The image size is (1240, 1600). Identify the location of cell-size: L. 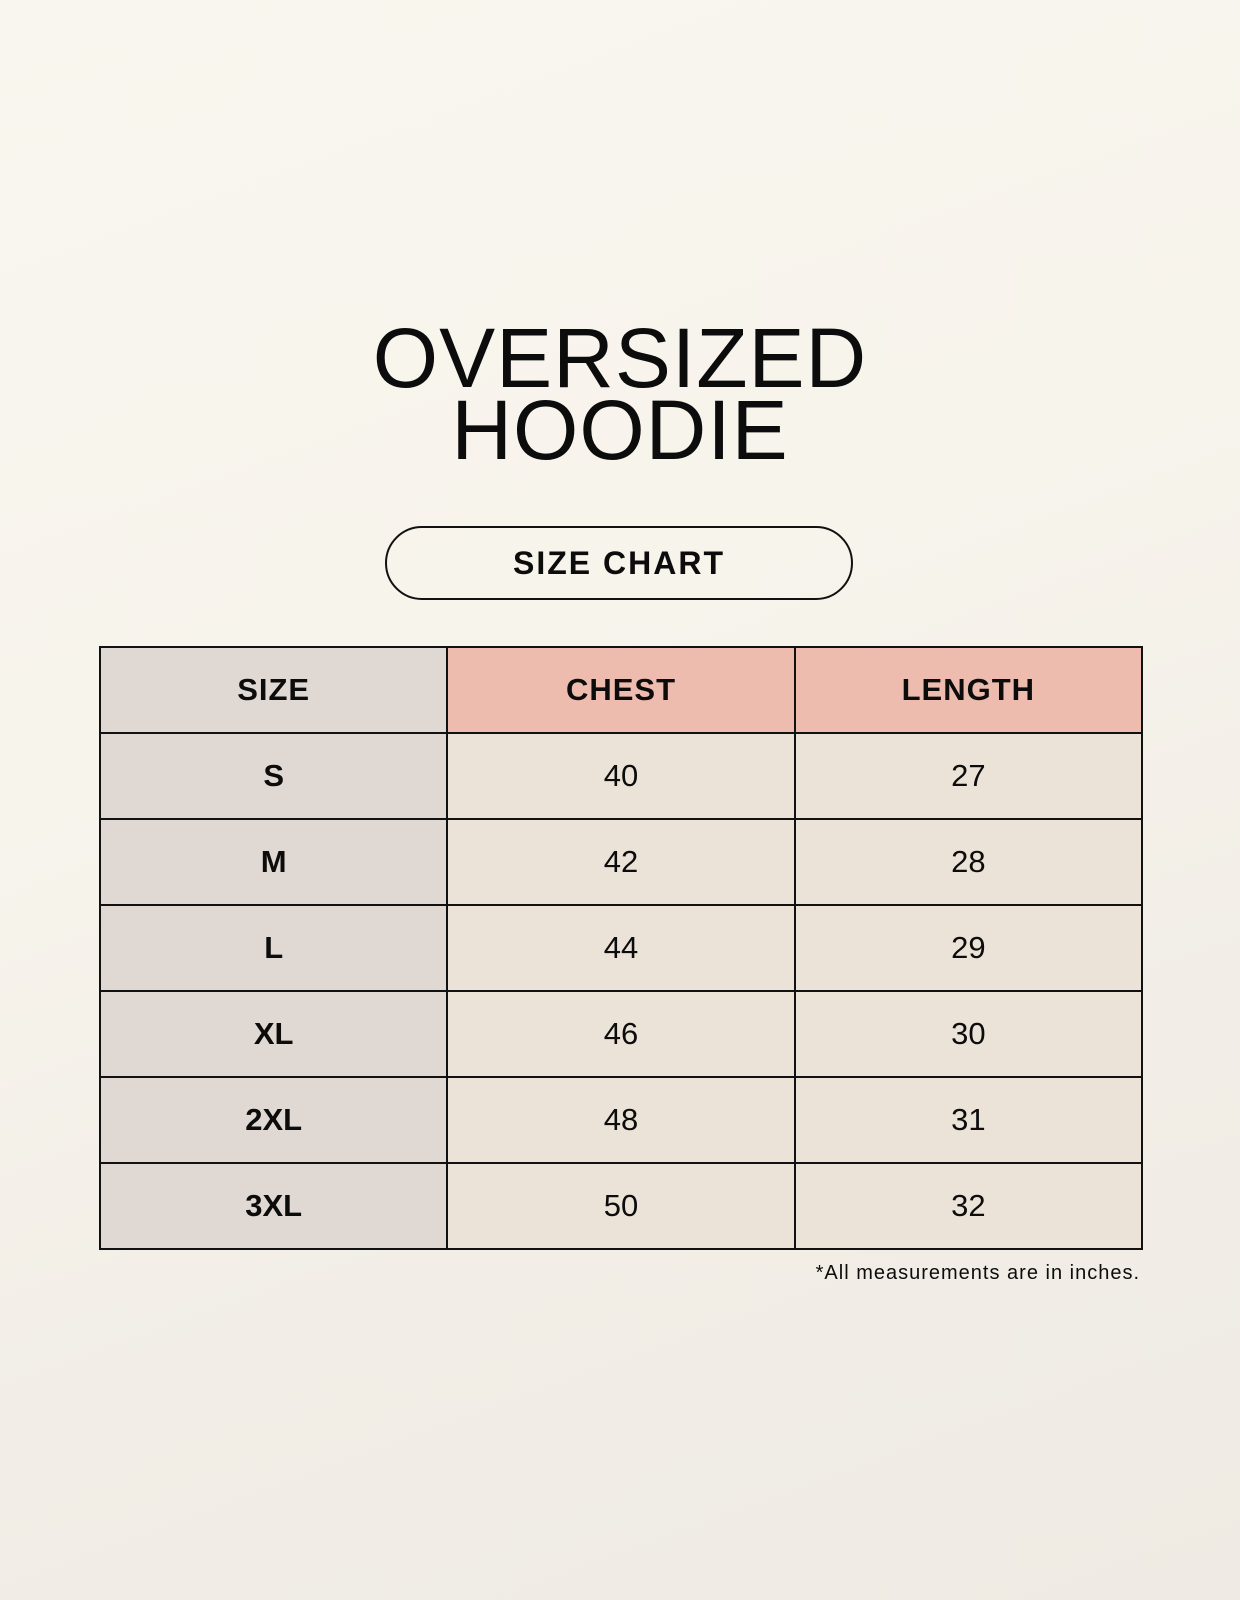
(273, 948).